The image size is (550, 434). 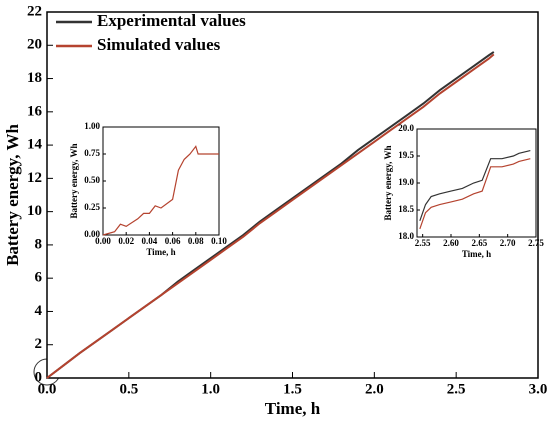 I want to click on y-tick-label: 0.00, so click(x=92, y=234).